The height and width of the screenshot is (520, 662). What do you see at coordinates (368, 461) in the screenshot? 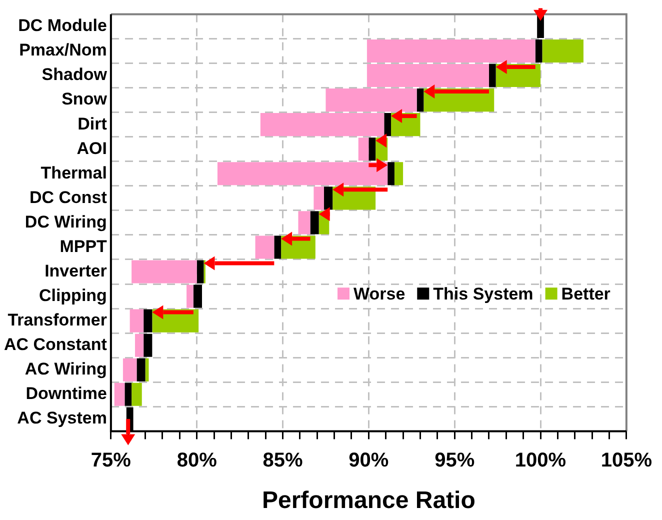
I see `x-tick-label: 90%` at bounding box center [368, 461].